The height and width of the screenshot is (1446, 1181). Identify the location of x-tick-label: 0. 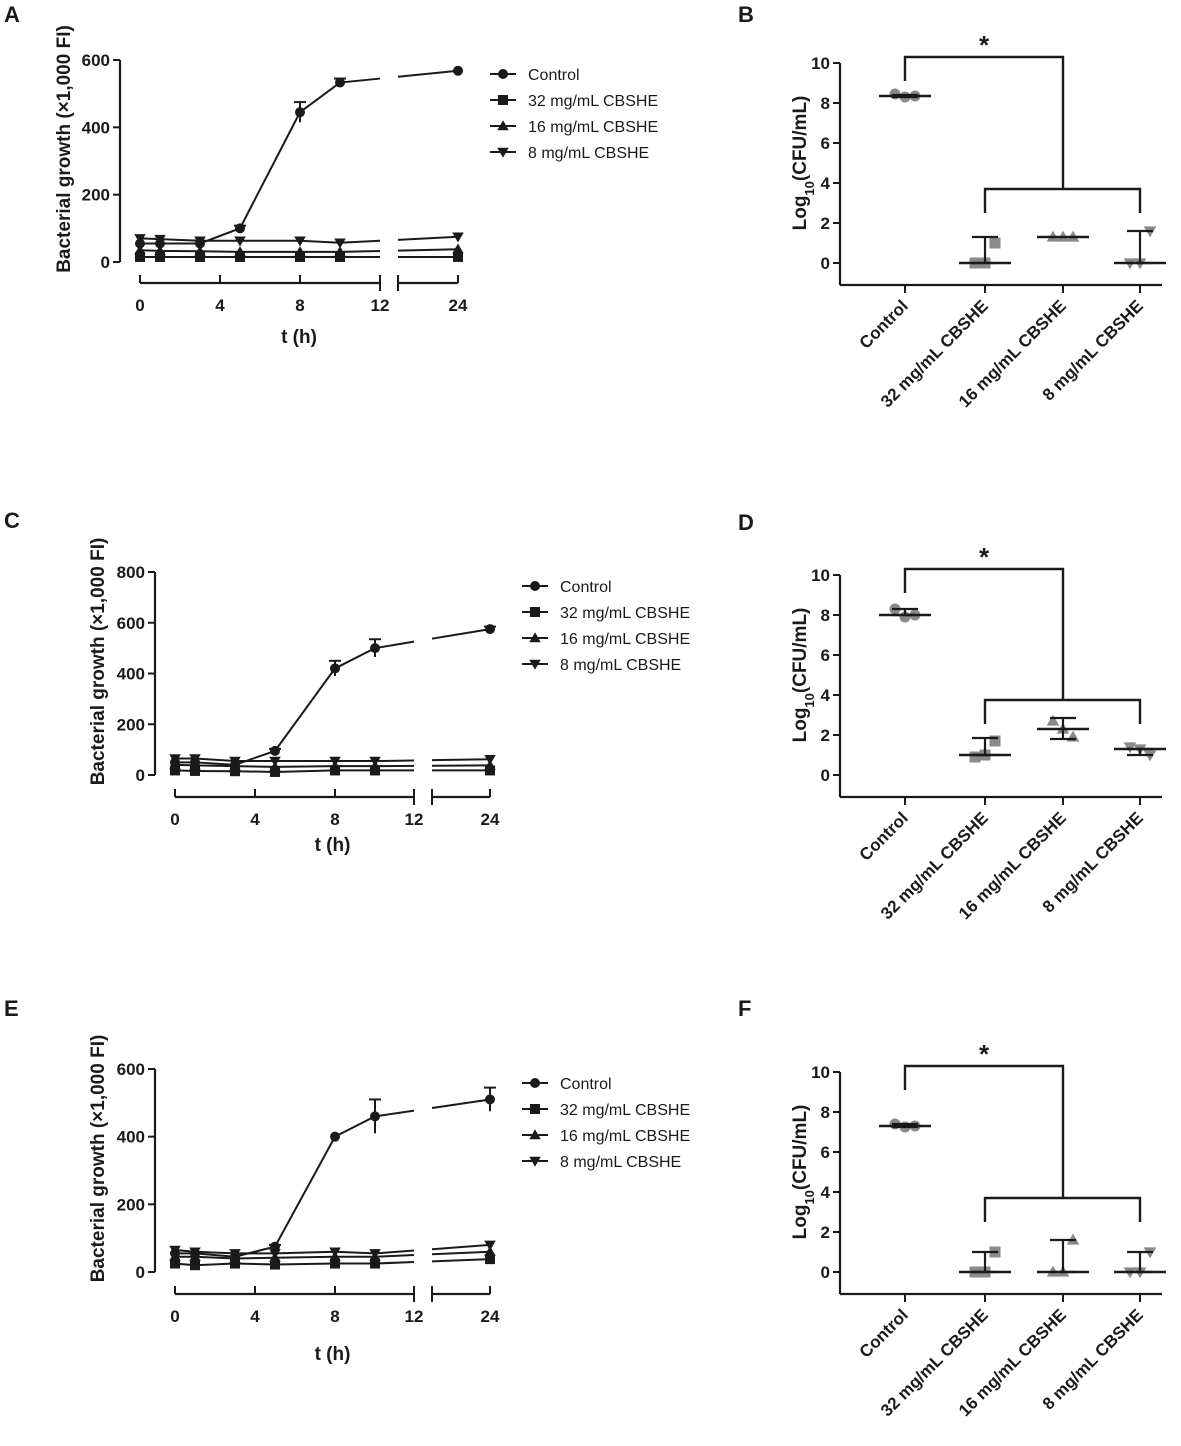
(174, 819).